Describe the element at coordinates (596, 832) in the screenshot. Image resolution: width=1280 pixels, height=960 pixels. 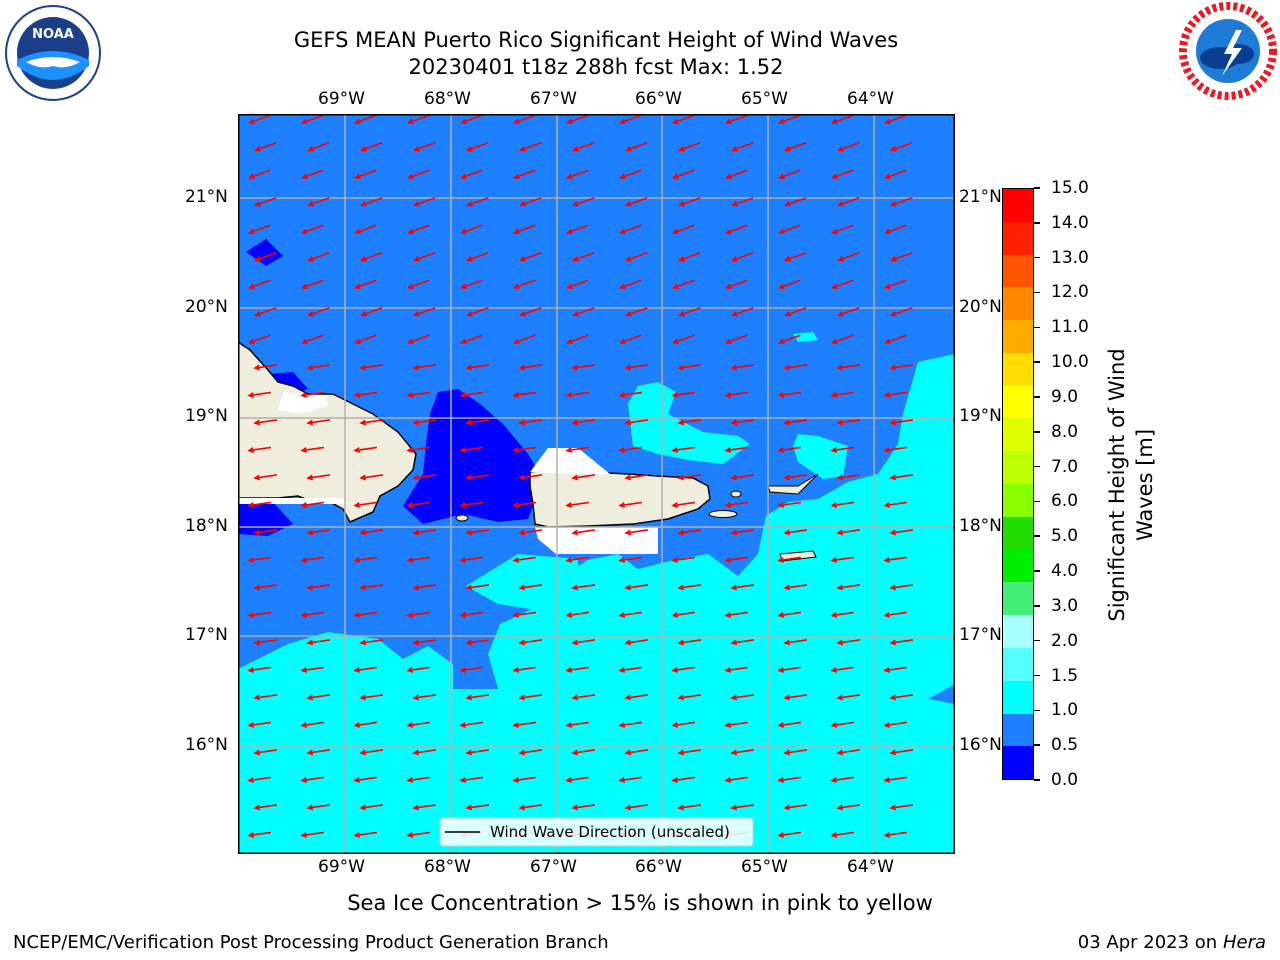
I see `map-legend: Wind Wave Direction (unscaled)` at that location.